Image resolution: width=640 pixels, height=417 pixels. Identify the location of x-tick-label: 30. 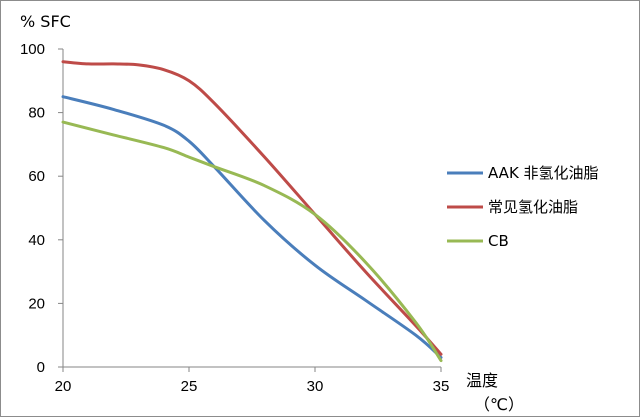
(315, 386).